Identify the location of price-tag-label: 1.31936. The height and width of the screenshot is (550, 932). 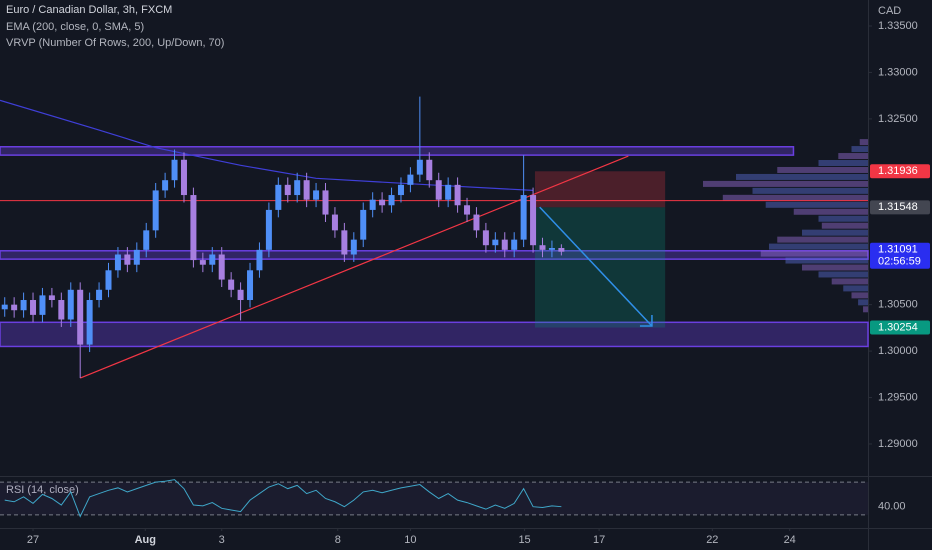
(898, 171).